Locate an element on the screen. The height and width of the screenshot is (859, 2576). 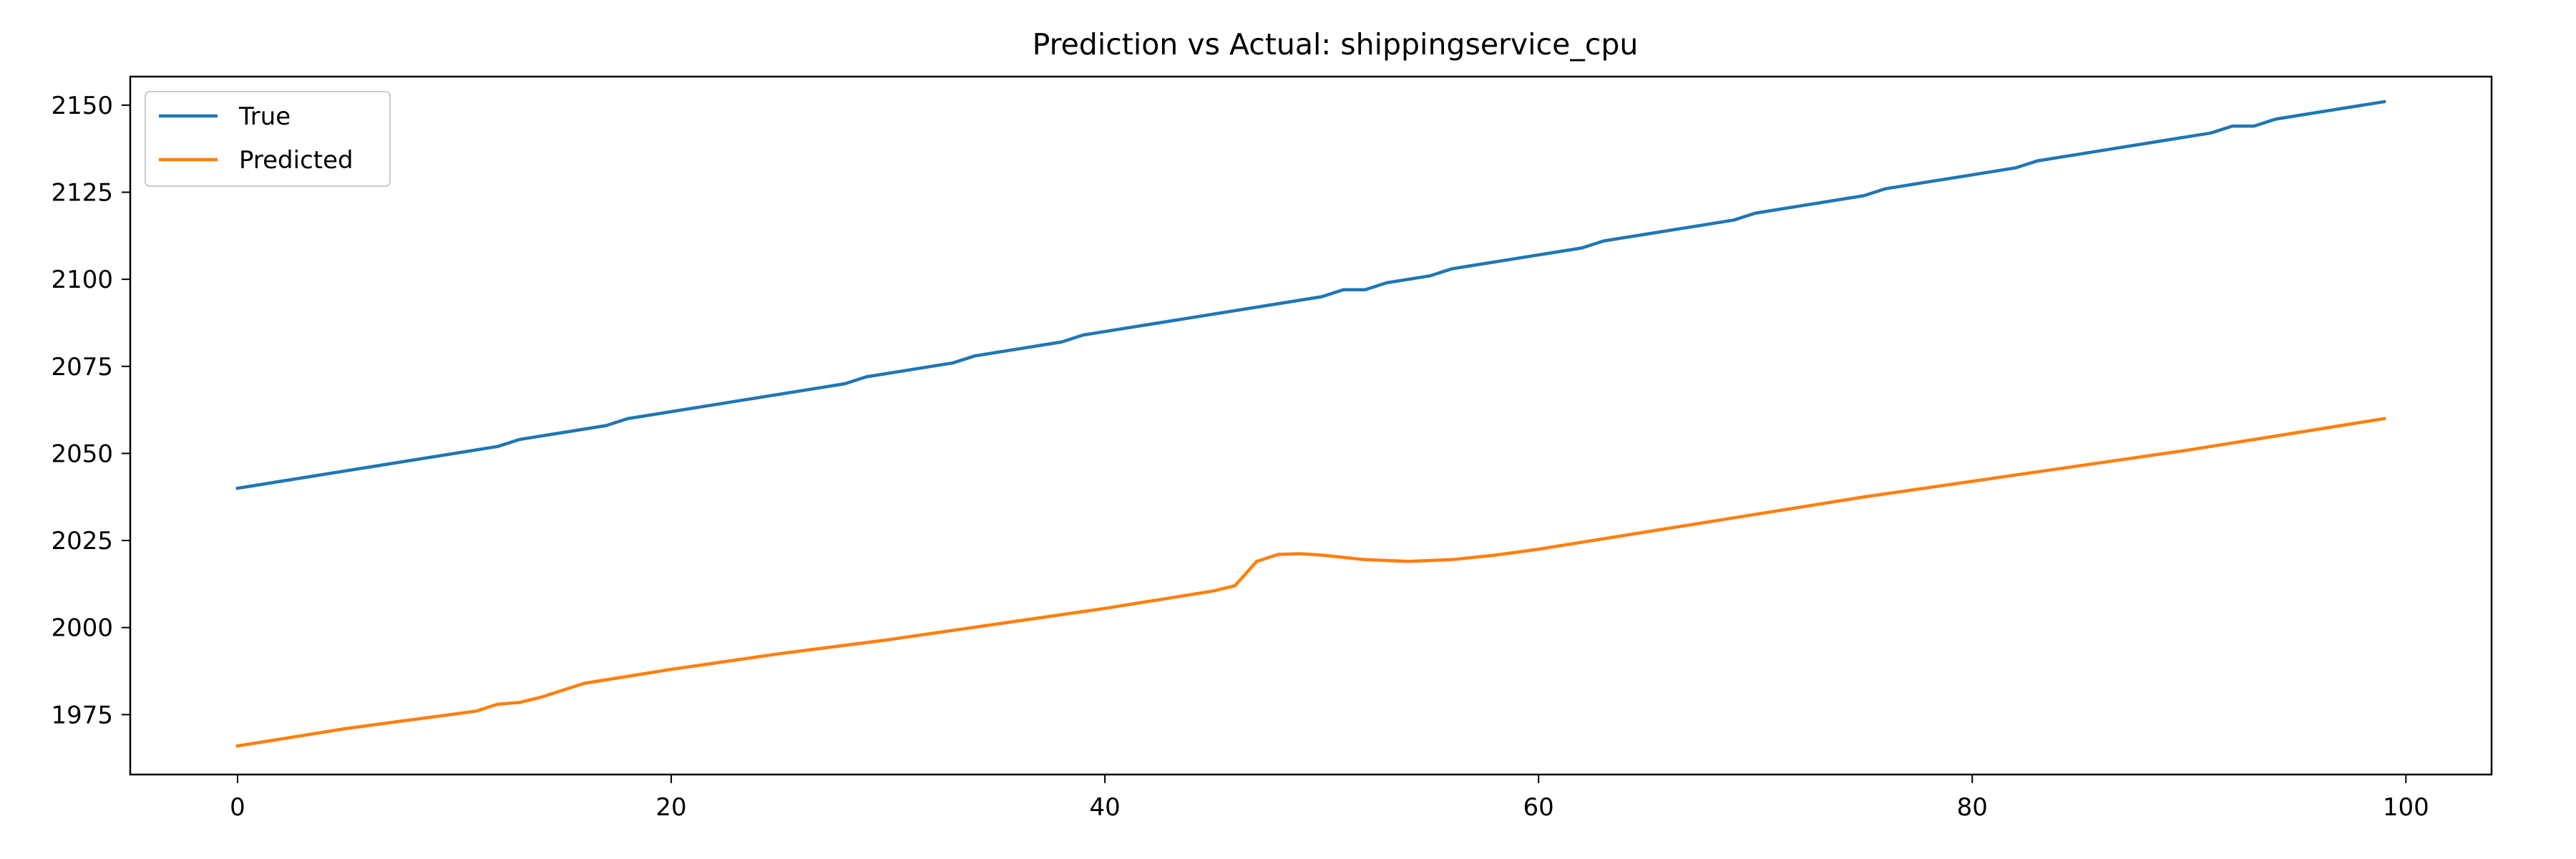
y-tick-label: 2100 is located at coordinates (82, 280).